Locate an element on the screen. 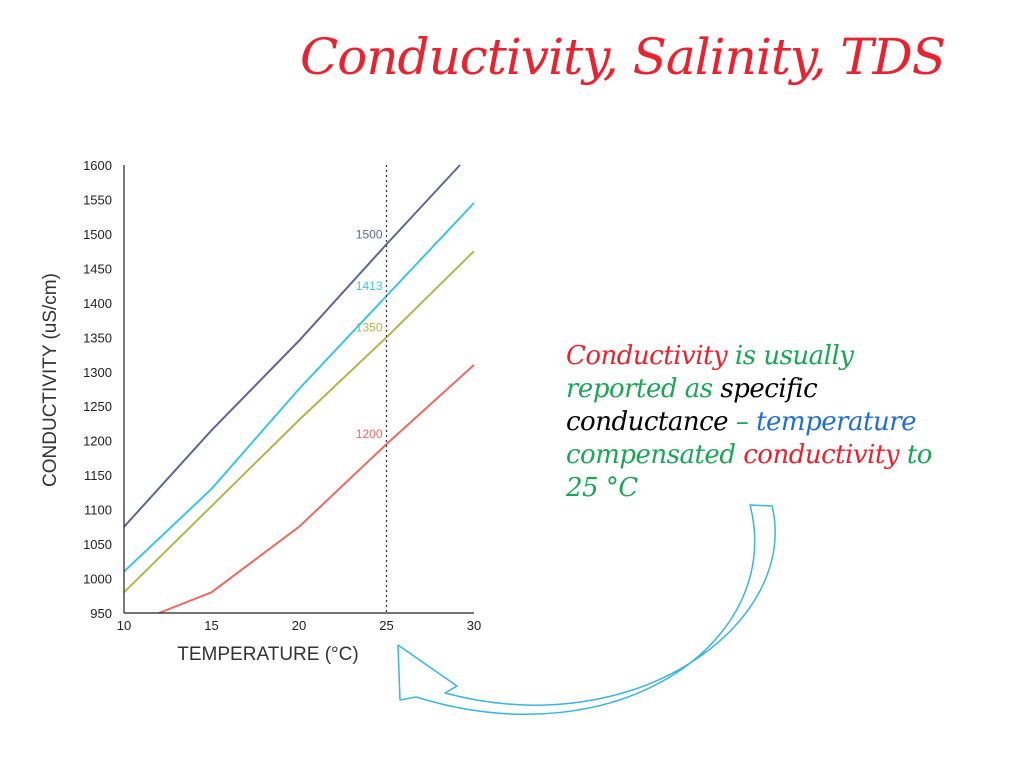 This screenshot has width=1024, height=768. note-segment: – is located at coordinates (742, 422).